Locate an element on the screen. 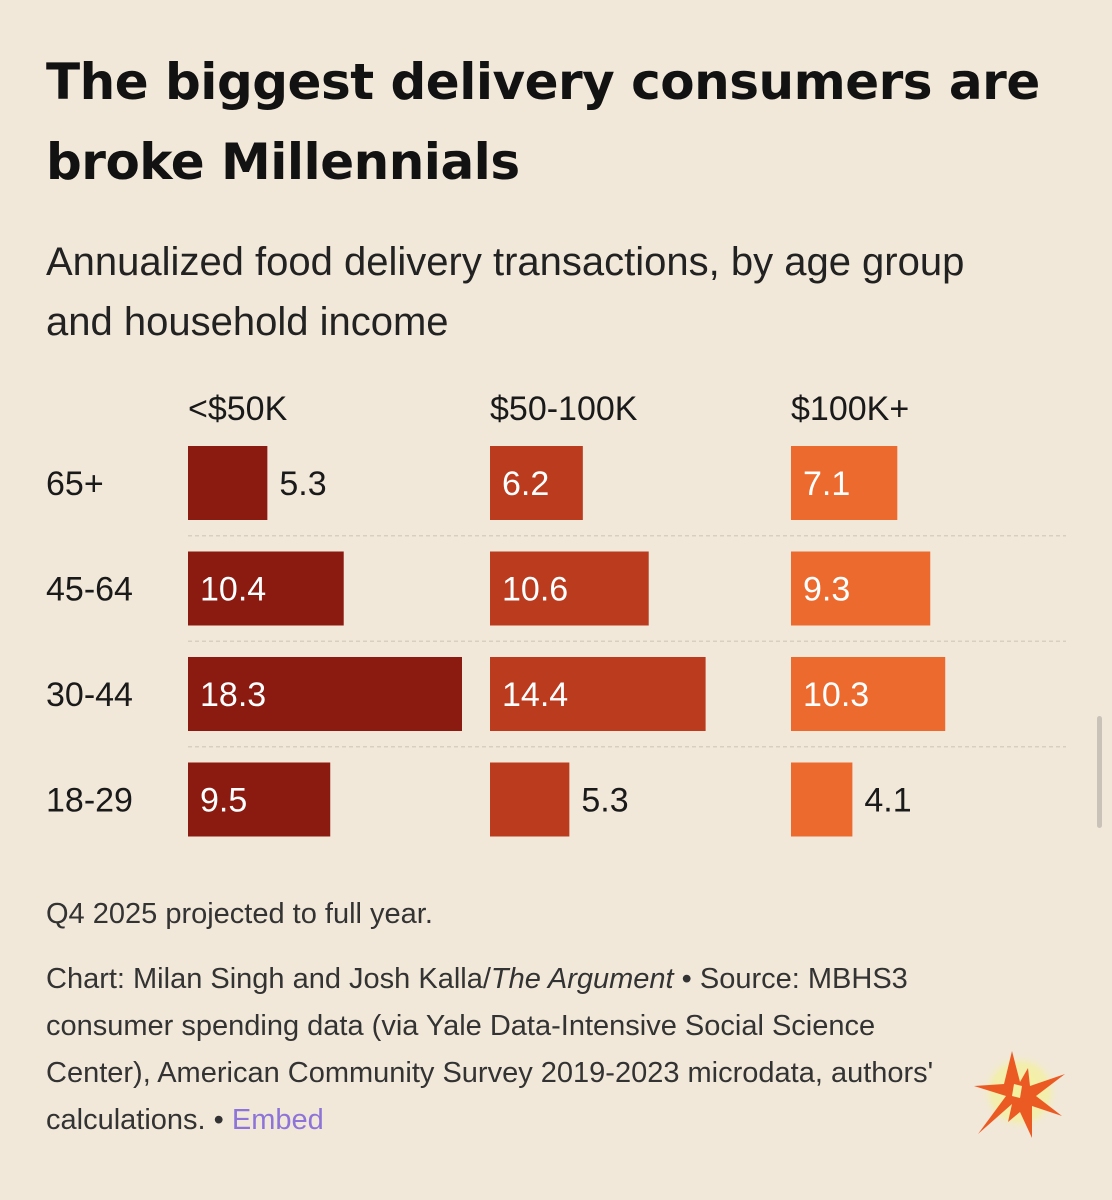 The height and width of the screenshot is (1200, 1112). data-label: 18.3 is located at coordinates (233, 695).